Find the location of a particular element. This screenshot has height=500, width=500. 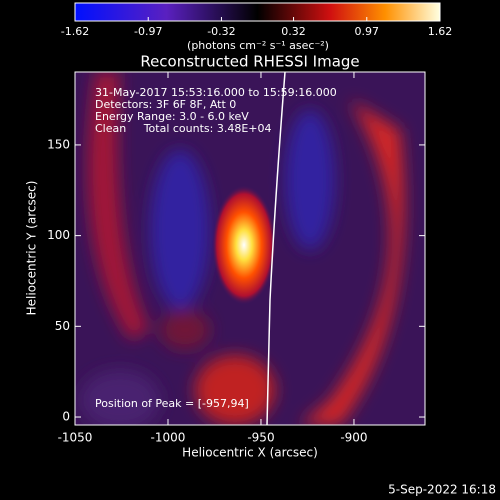

y-axis-label: Heliocentric Y (arcsec) is located at coordinates (32, 248).